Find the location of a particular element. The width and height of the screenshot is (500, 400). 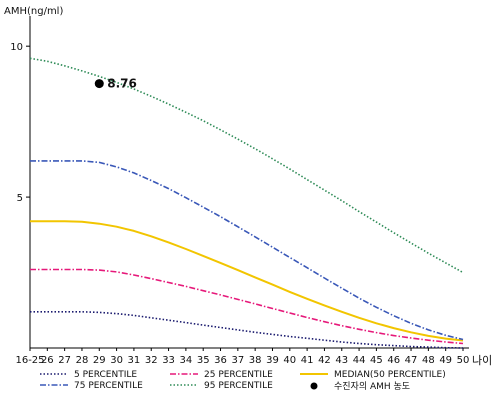

y-tick-label: 5 is located at coordinates (20, 198).